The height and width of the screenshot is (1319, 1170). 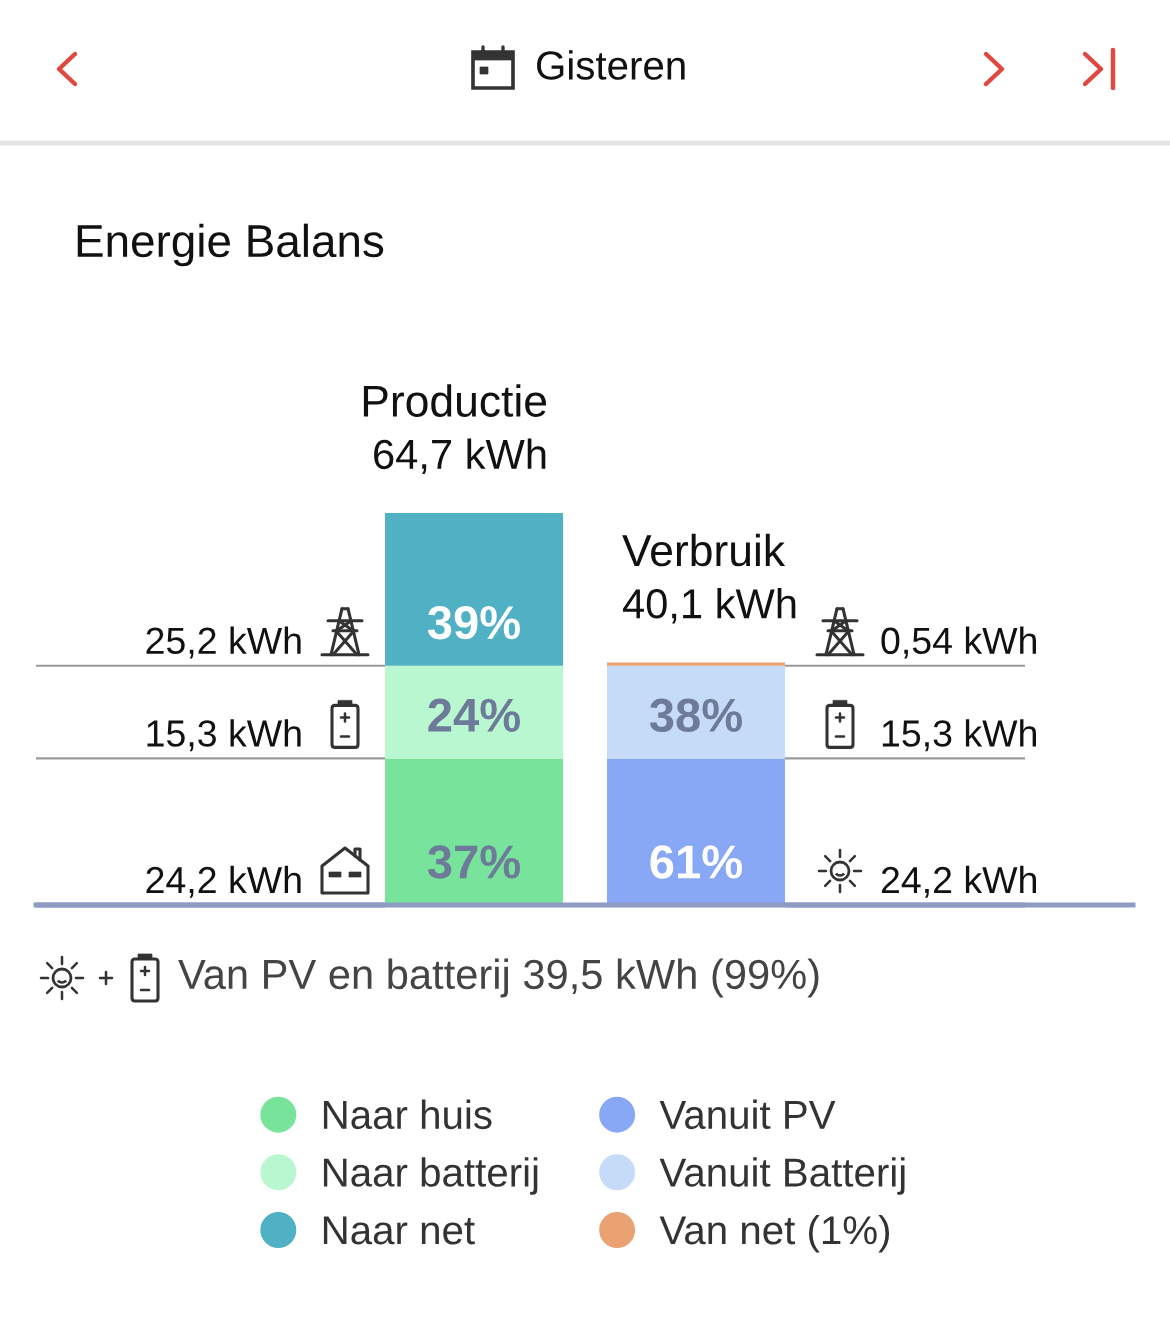 I want to click on legend-label: Naar batterij, so click(x=430, y=1176).